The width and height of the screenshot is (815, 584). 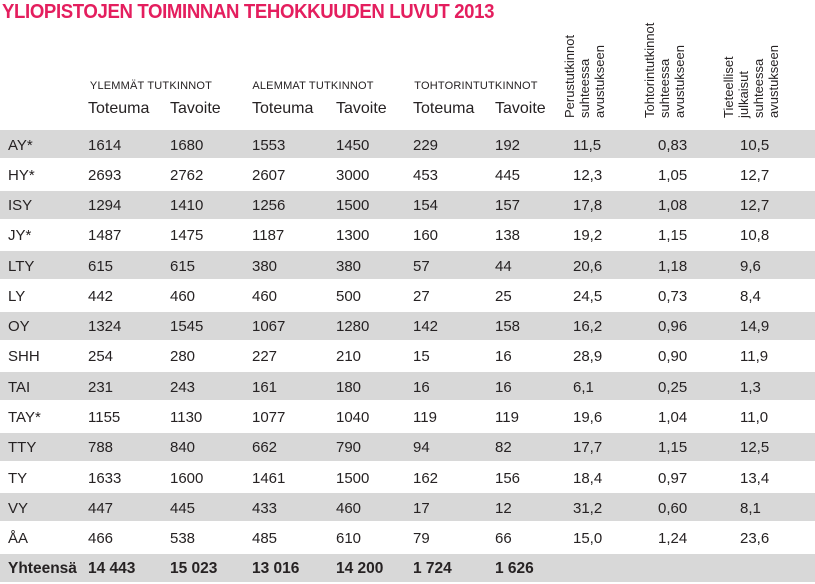 I want to click on table-cell: 1461, so click(x=269, y=478).